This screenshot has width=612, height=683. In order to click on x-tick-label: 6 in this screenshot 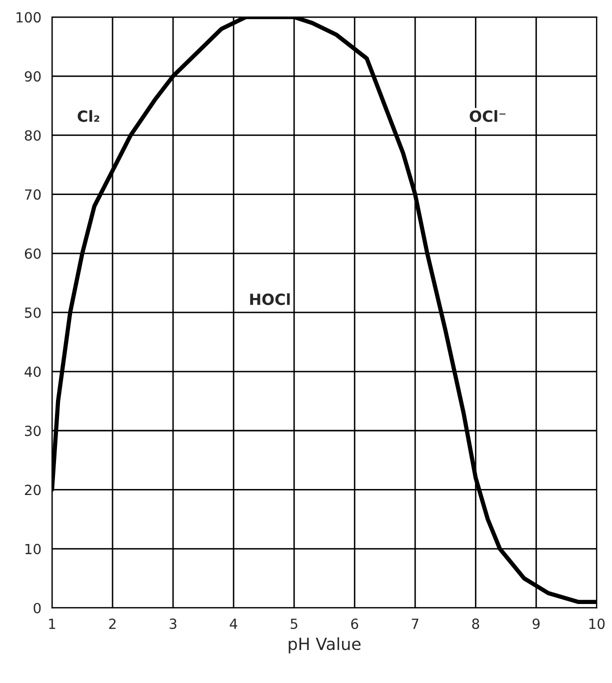, I will do `click(354, 624)`.